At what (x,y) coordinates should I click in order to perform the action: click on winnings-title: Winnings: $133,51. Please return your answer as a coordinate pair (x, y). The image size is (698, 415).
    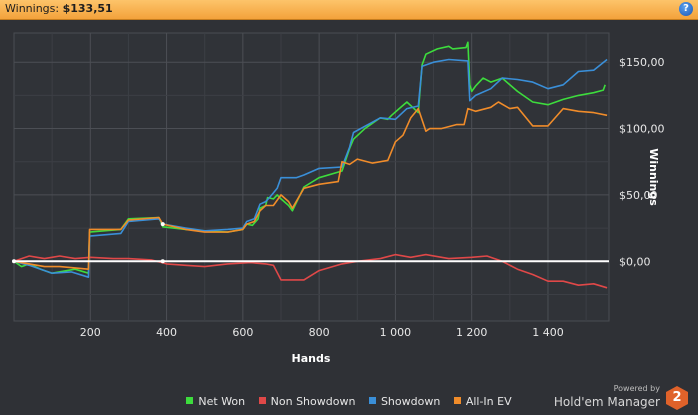
    Looking at the image, I should click on (59, 8).